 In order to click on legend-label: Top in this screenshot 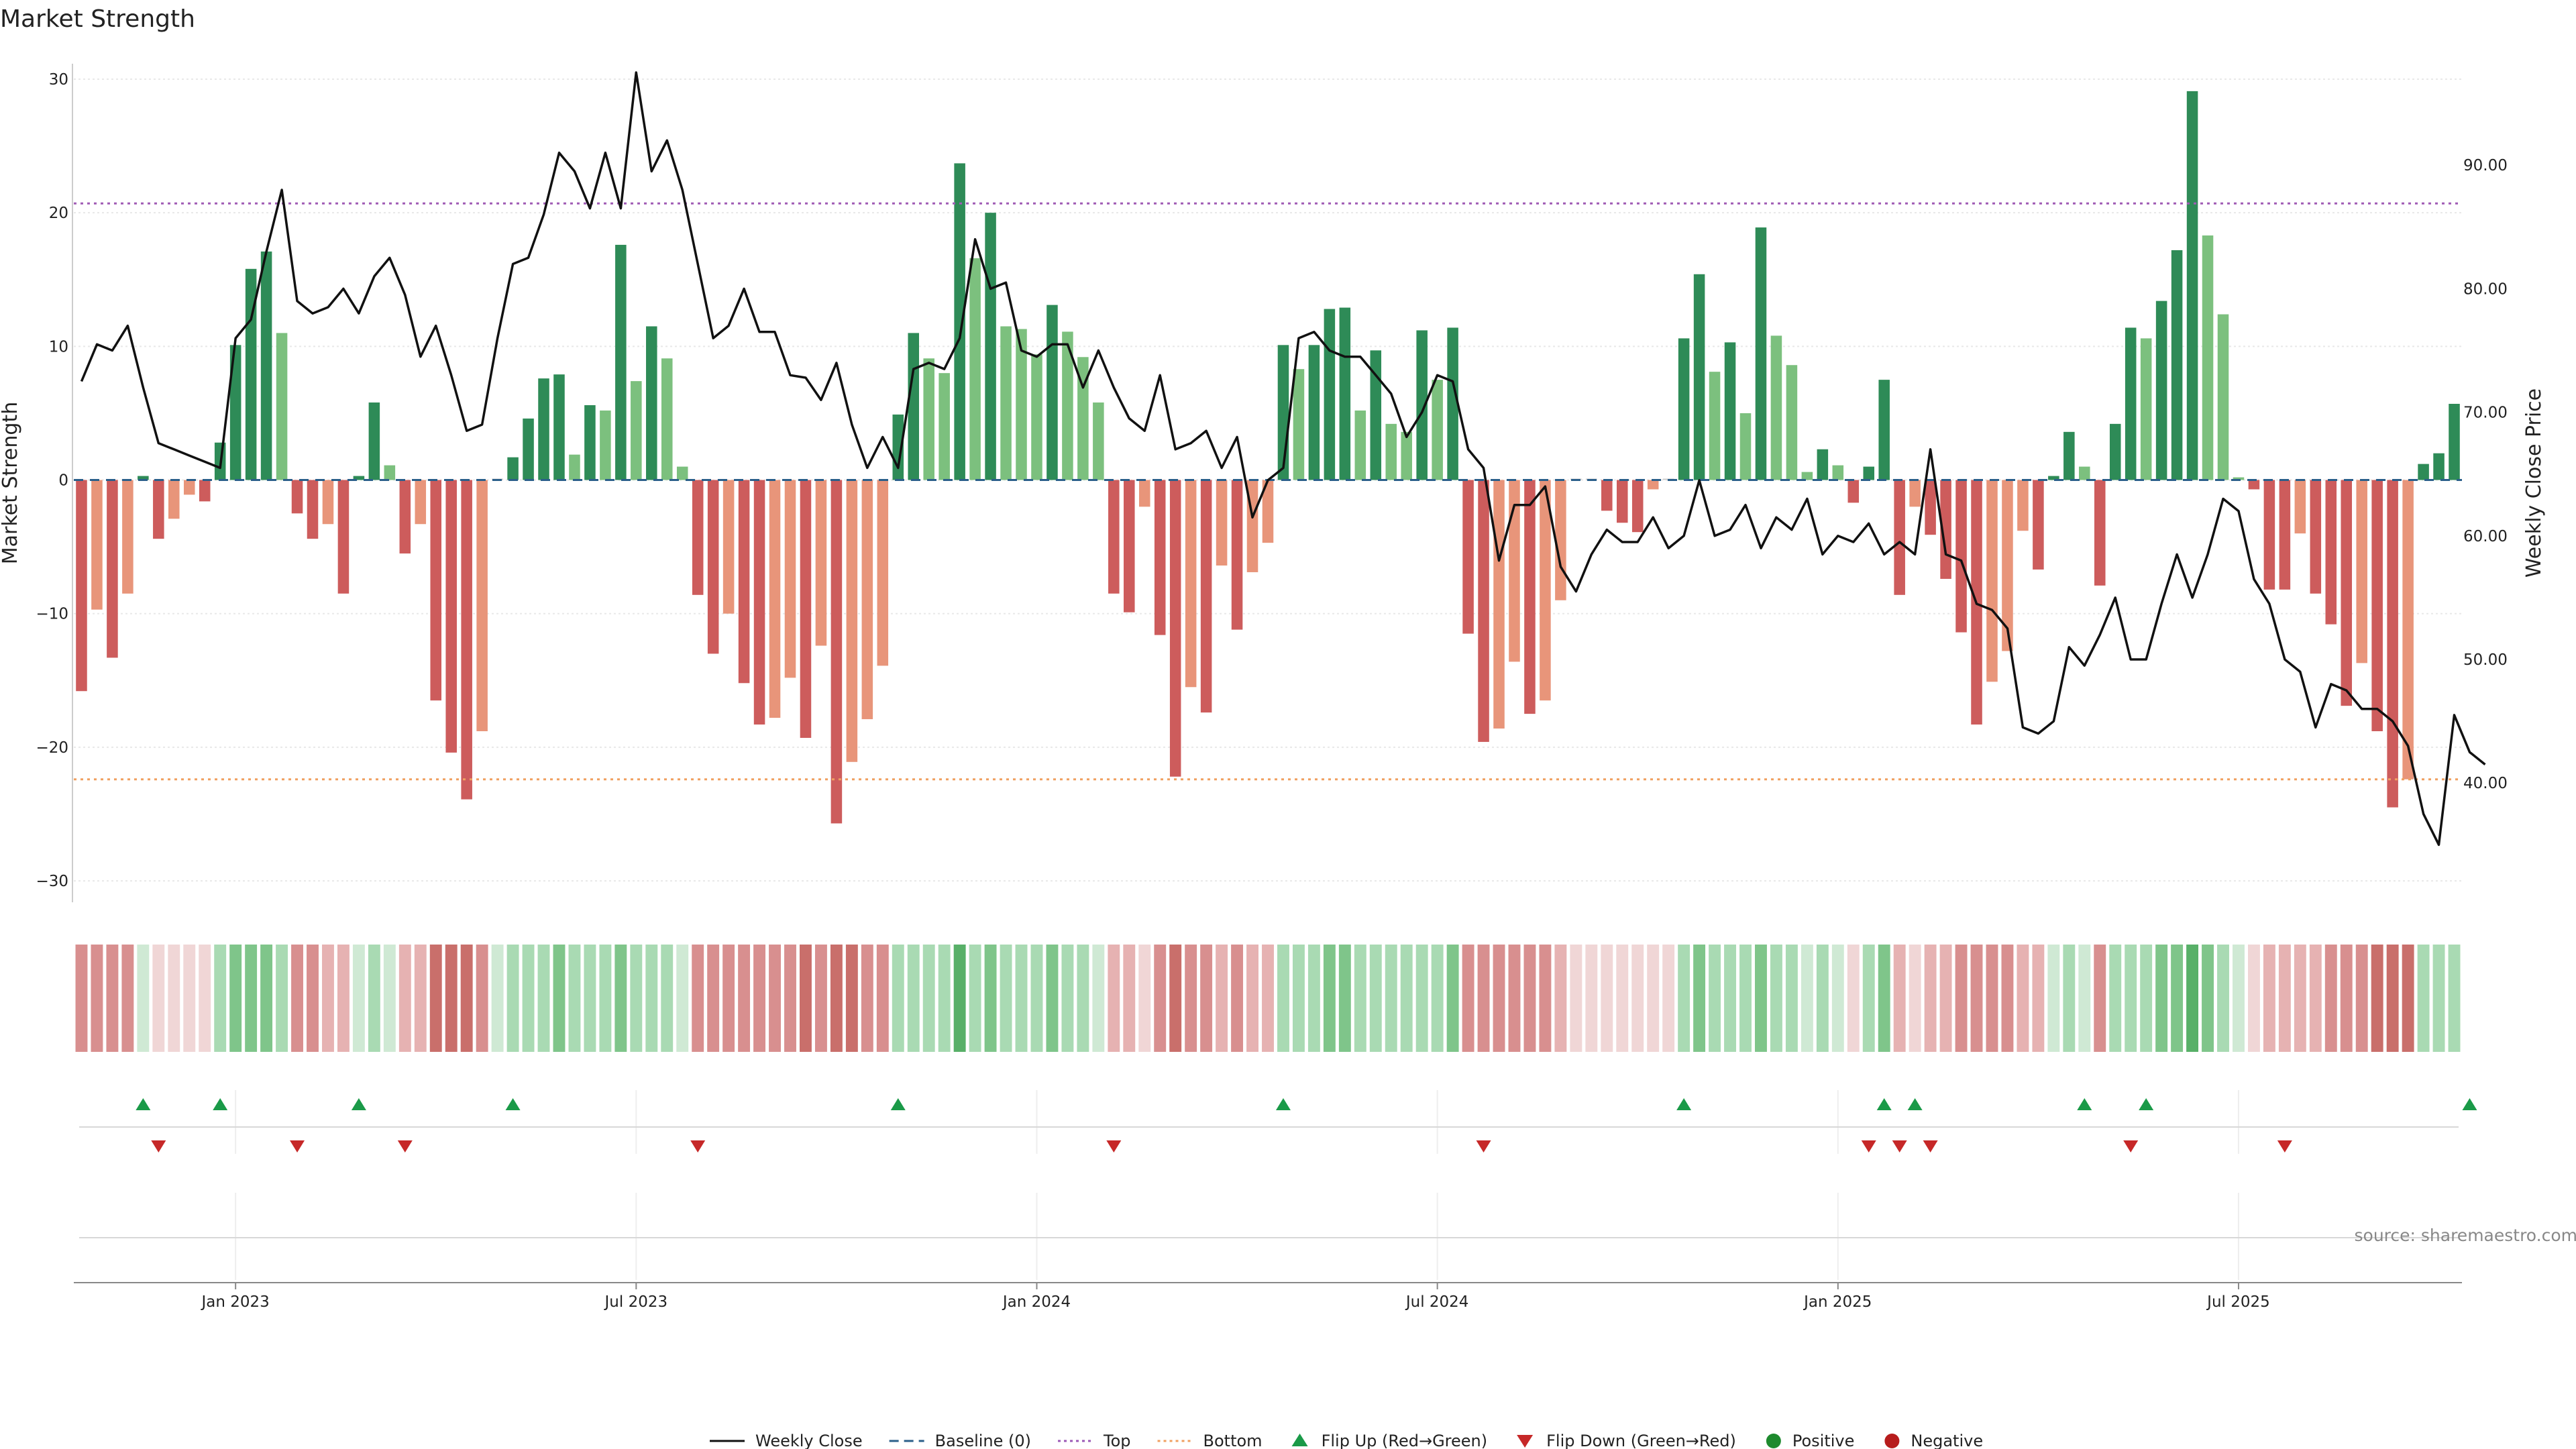, I will do `click(1117, 1440)`.